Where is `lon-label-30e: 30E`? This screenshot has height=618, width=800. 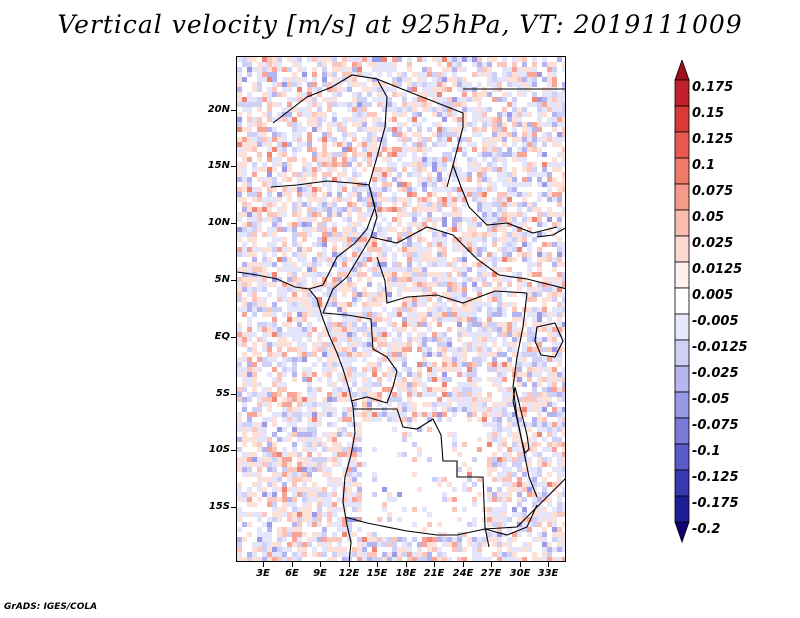
lon-label-30e: 30E is located at coordinates (520, 573).